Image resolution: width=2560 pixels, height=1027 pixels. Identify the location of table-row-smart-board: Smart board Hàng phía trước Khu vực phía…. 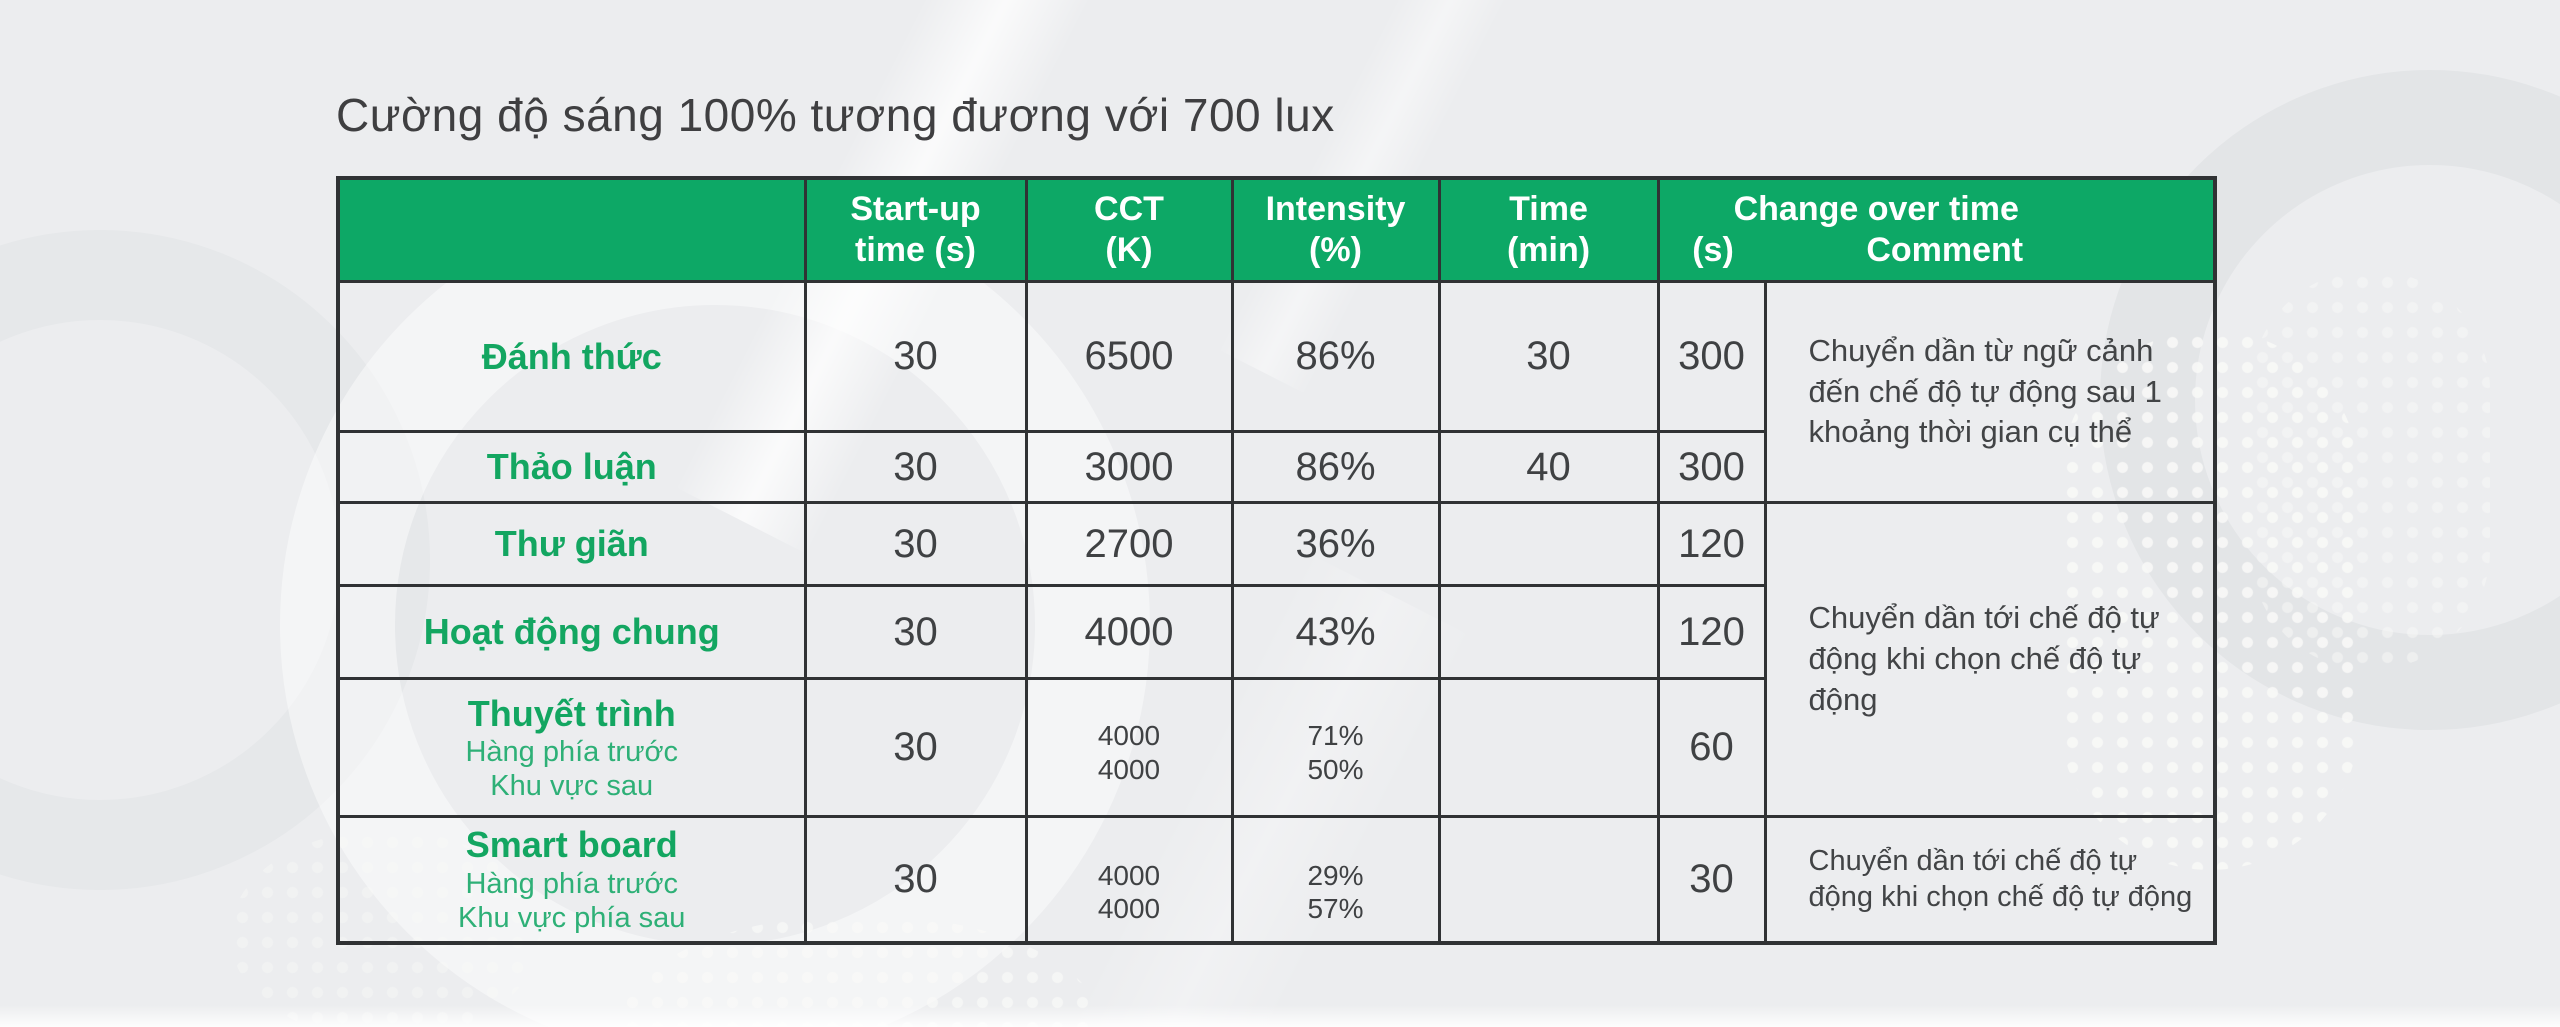
(1276, 879).